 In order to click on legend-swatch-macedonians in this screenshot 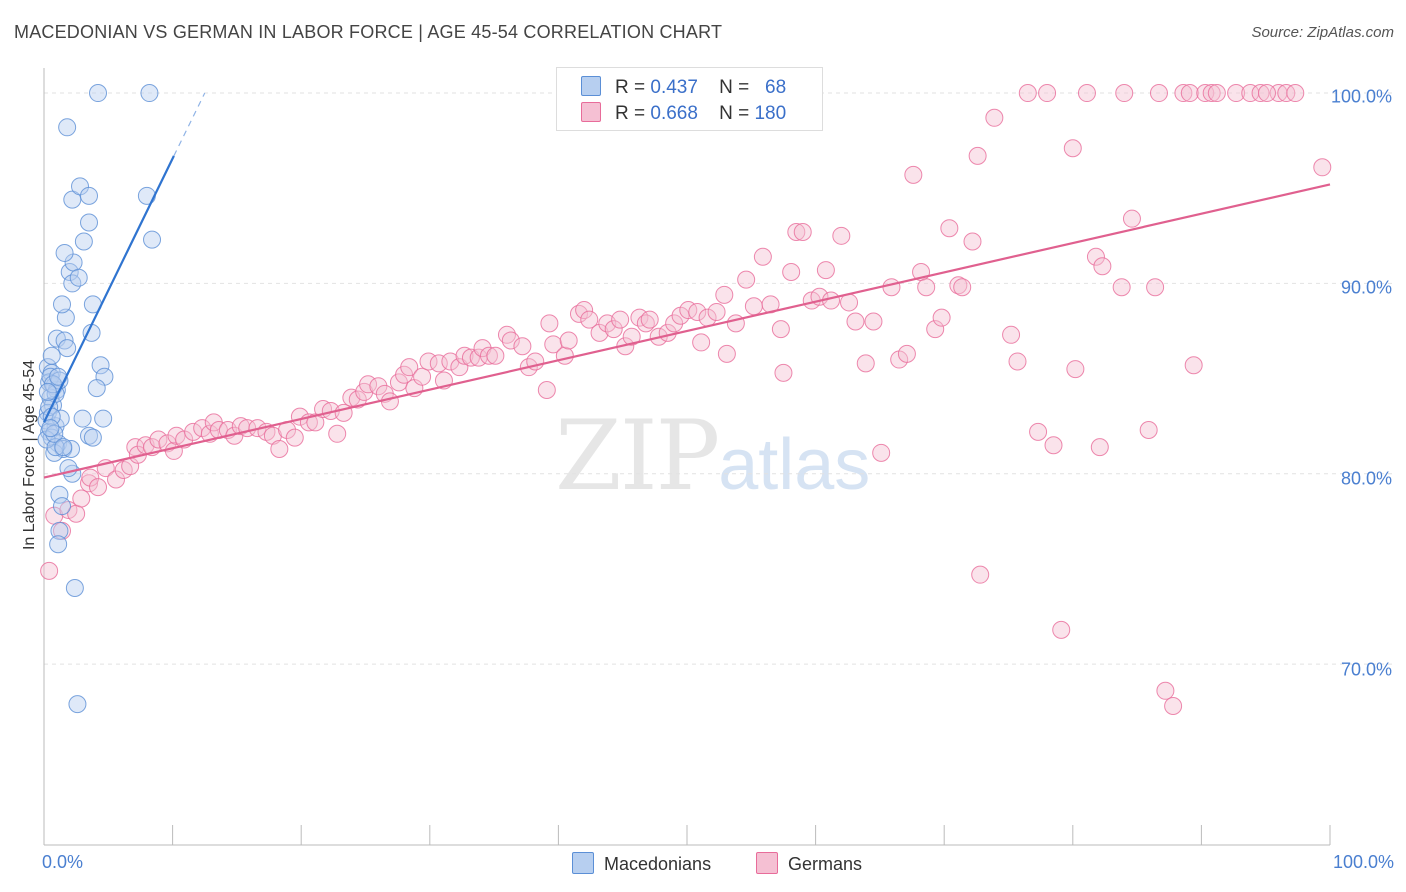, I will do `click(591, 86)`.